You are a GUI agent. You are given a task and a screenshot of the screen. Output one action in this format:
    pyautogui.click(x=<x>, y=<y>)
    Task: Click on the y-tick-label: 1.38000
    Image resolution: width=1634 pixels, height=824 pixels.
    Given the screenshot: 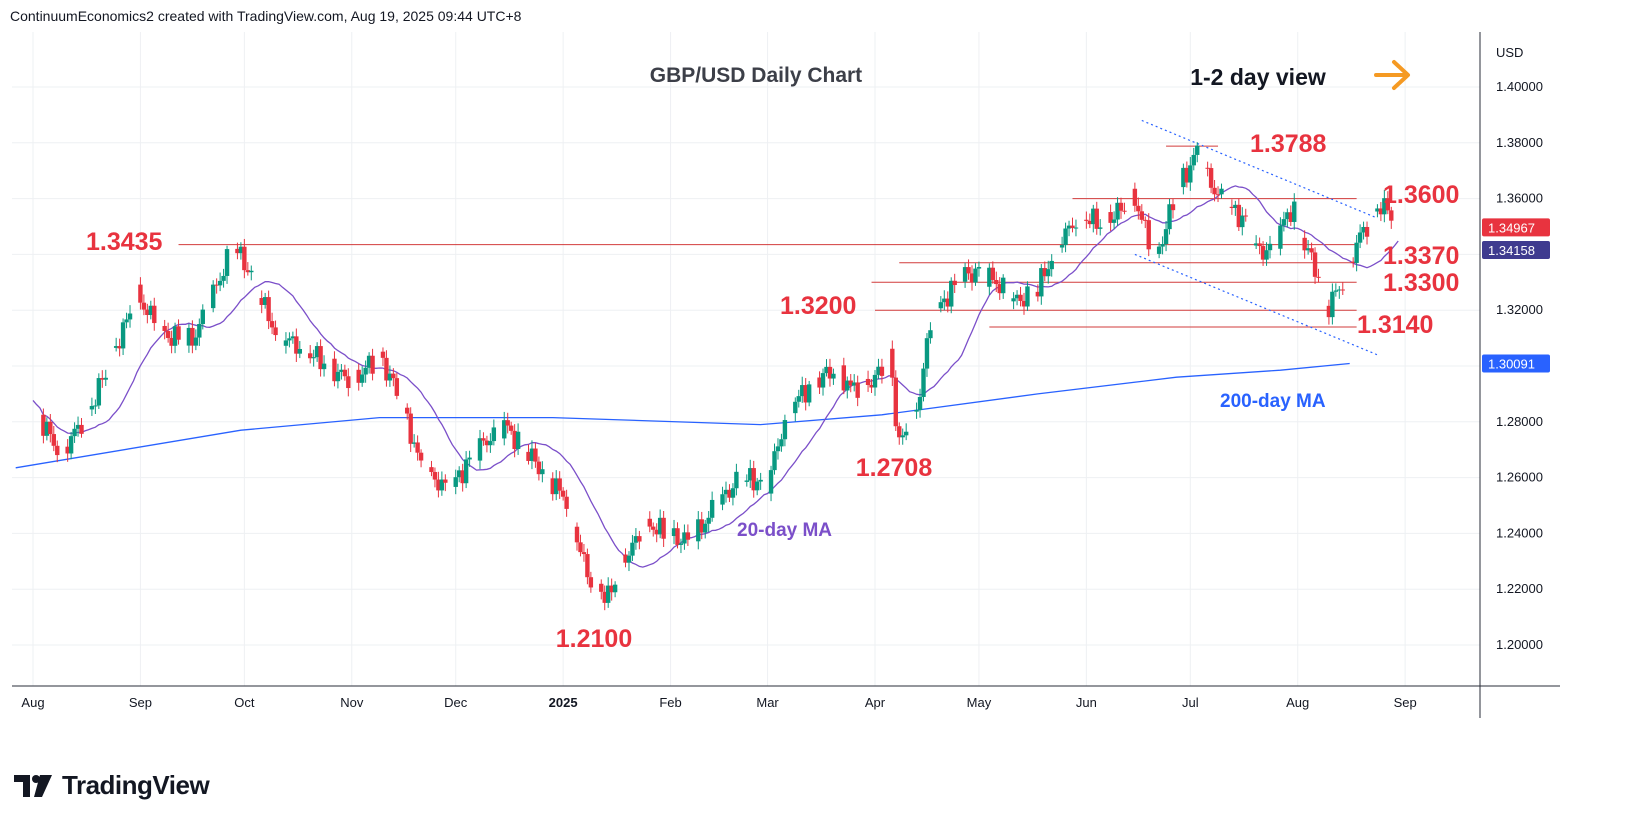 What is the action you would take?
    pyautogui.click(x=1519, y=142)
    